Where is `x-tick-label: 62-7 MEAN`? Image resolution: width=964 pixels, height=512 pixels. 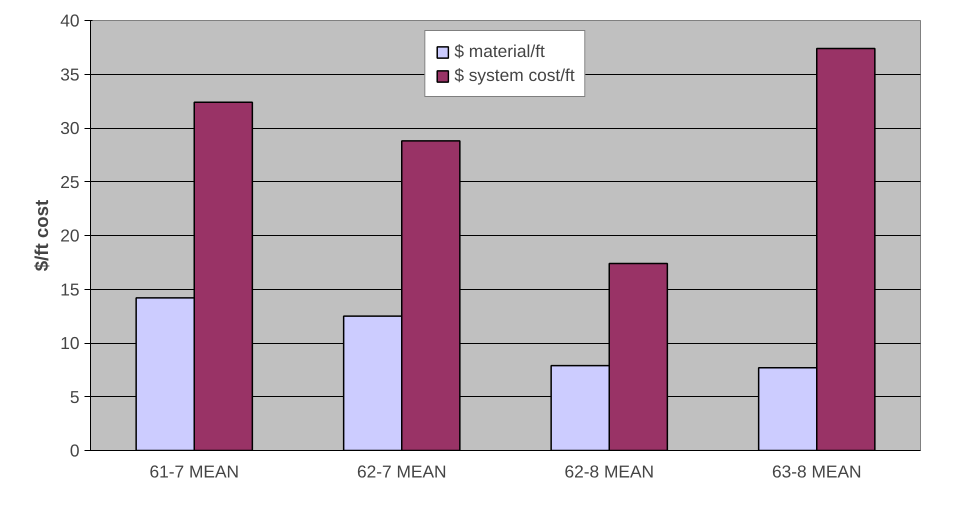 x-tick-label: 62-7 MEAN is located at coordinates (401, 472).